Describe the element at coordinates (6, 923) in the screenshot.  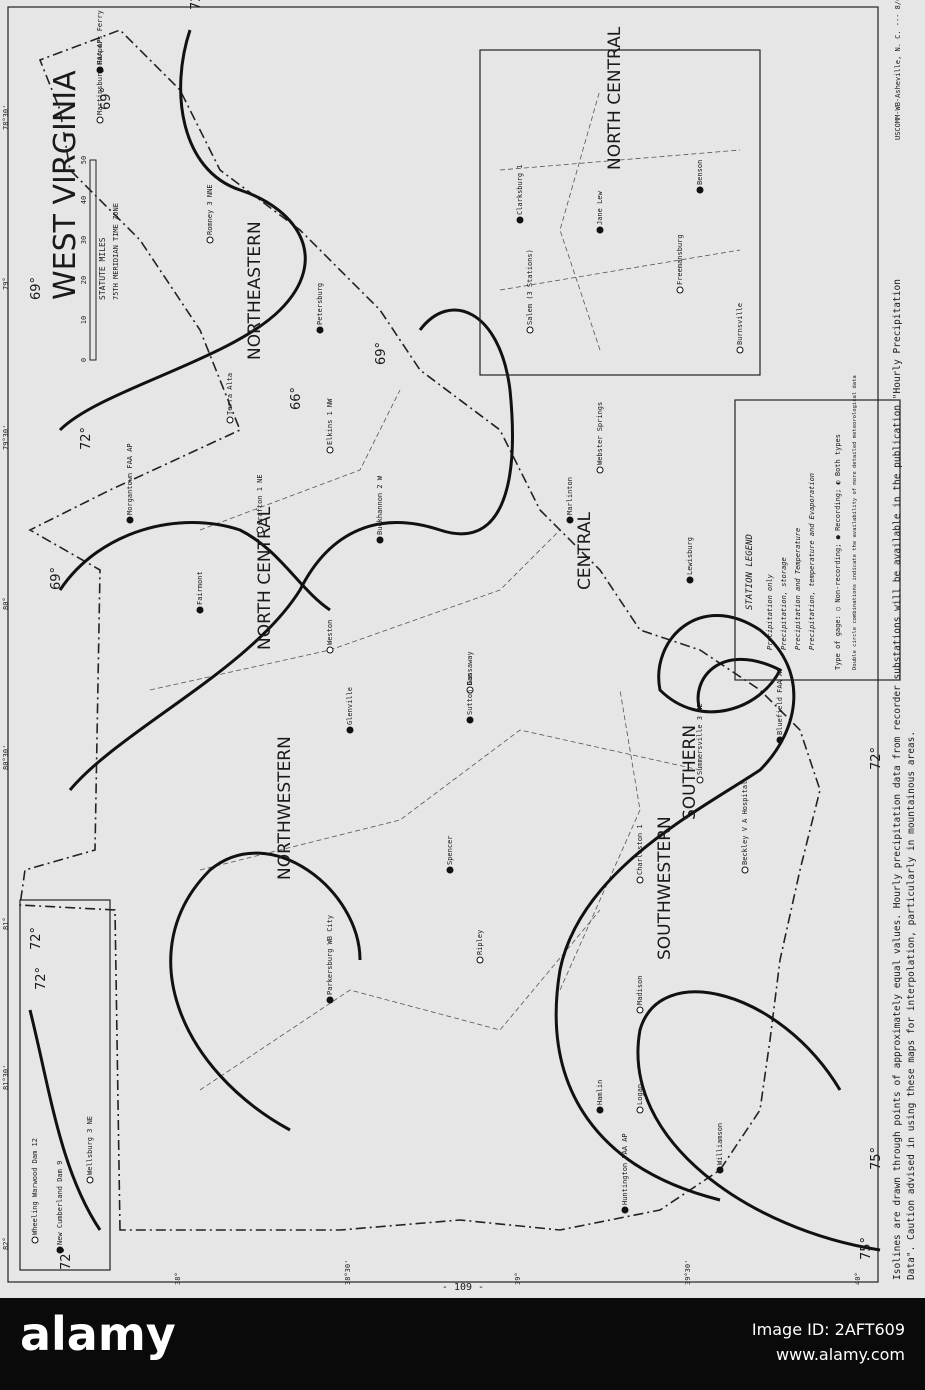
I see `graticule-label: 81°` at that location.